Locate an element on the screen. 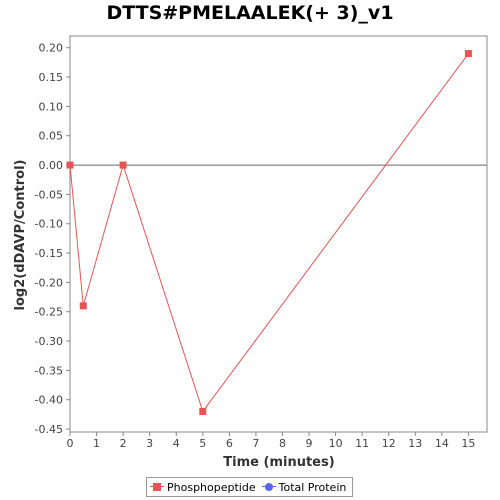 The height and width of the screenshot is (500, 500). y-tick-label: 0.05 is located at coordinates (51, 136).